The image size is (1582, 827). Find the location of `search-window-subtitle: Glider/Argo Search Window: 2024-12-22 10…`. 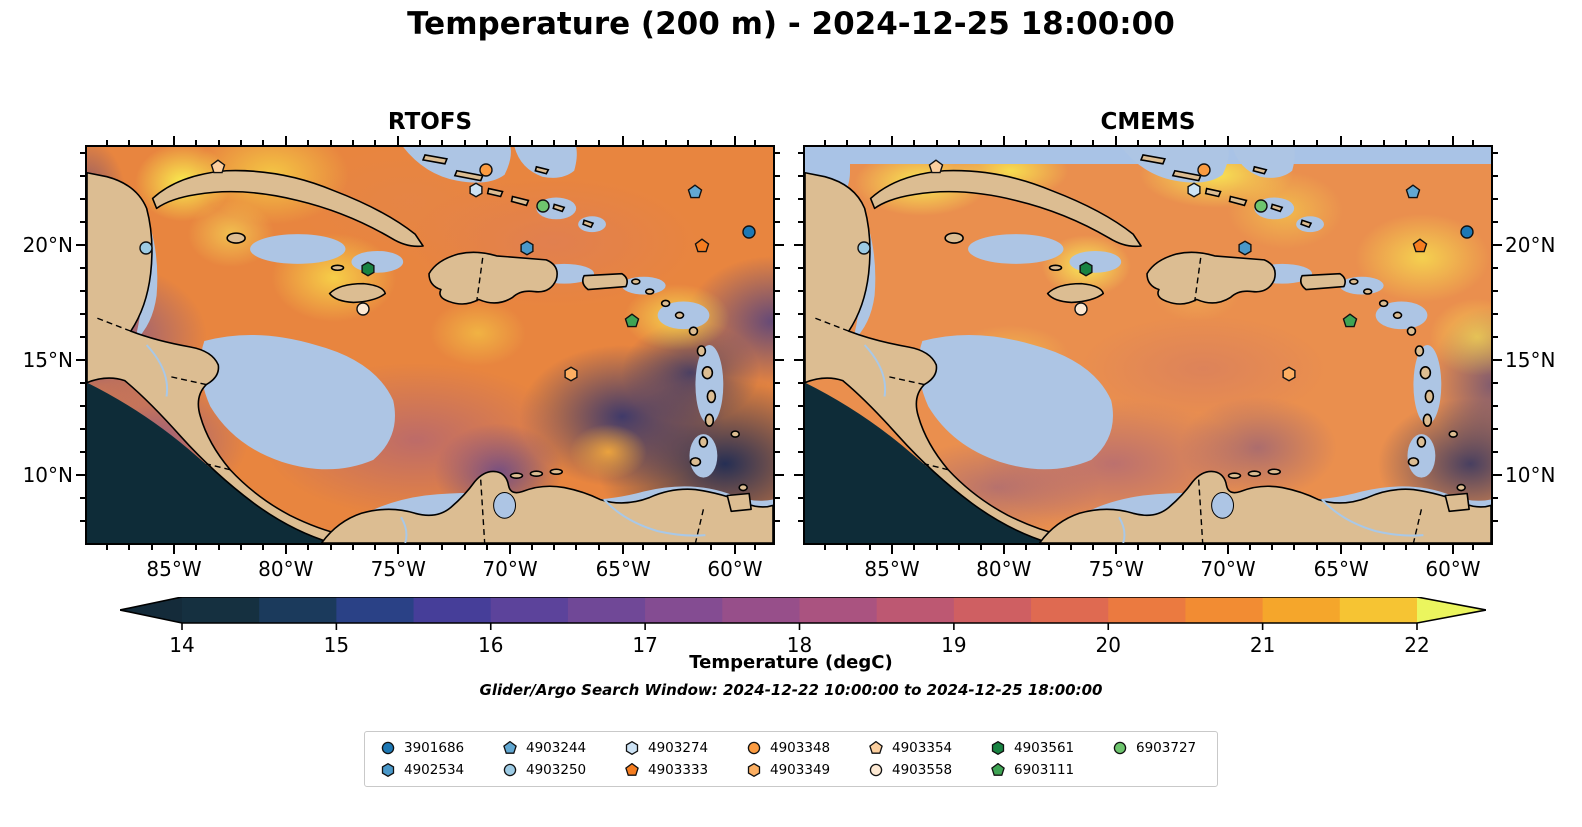

search-window-subtitle: Glider/Argo Search Window: 2024-12-22 10… is located at coordinates (791, 690).